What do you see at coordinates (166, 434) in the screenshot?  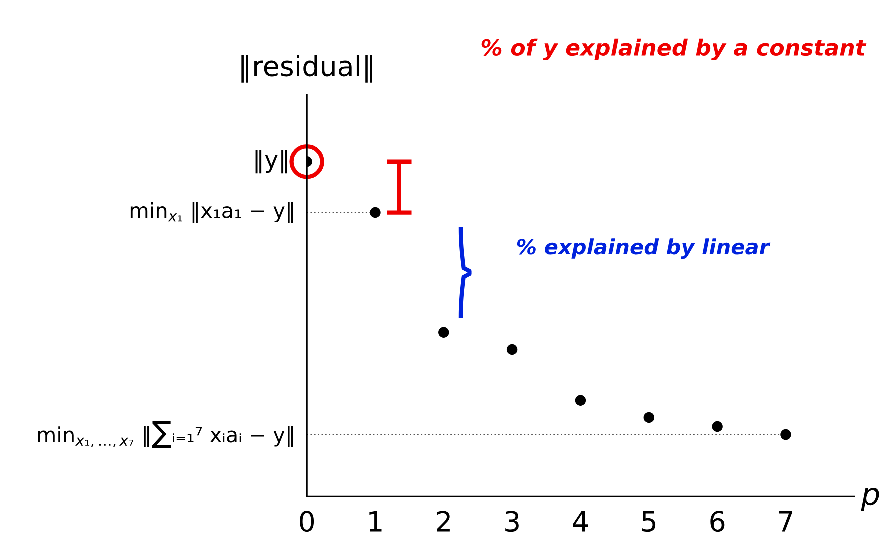 I see `ref-line-label: min$_{x₁,…,x₇}$ ‖∑ᵢ₌₁⁷ xᵢaᵢ − y‖` at bounding box center [166, 434].